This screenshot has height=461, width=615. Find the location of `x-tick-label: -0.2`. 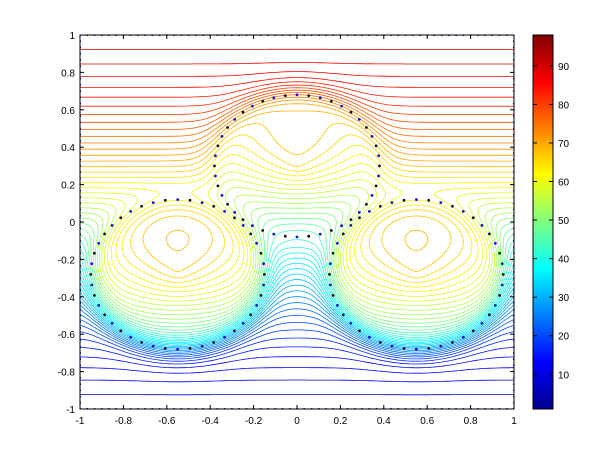

x-tick-label: -0.2 is located at coordinates (254, 421).